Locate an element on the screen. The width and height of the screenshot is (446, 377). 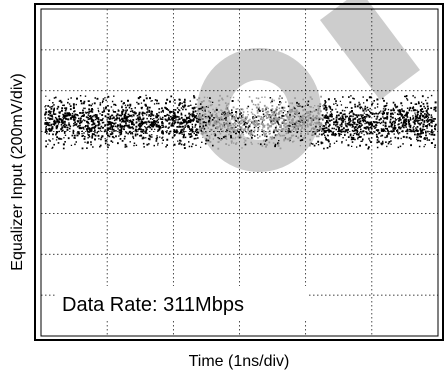
data-rate-annotation: Data Rate: 311Mbps is located at coordinates (153, 305).